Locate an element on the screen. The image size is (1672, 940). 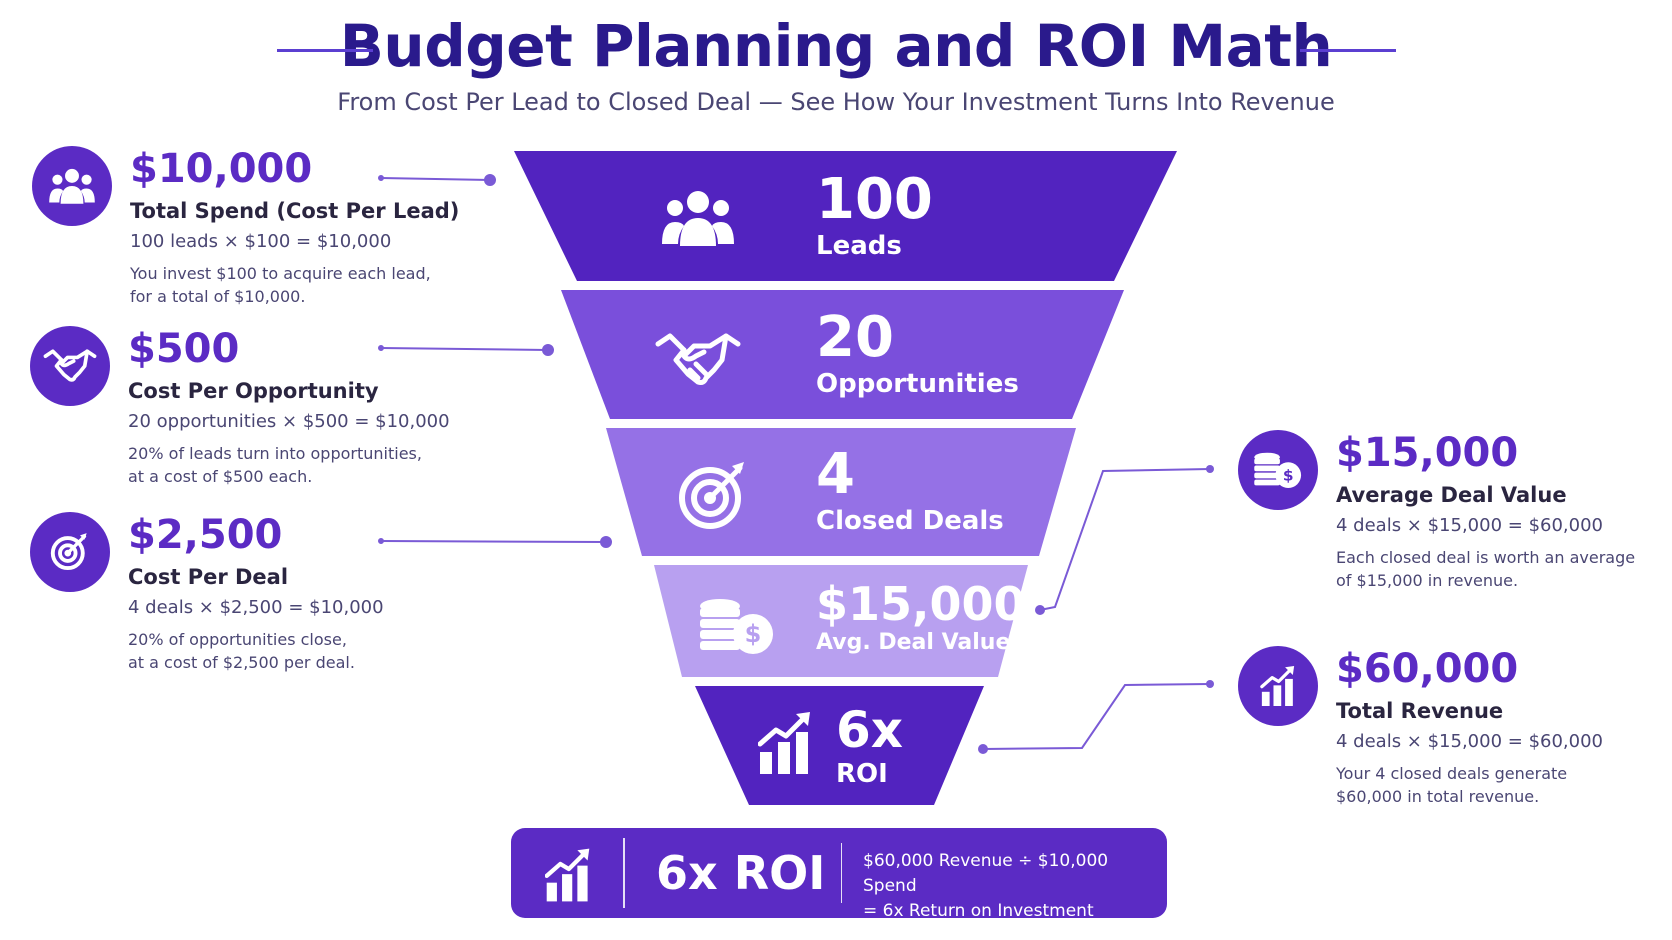
funnel-stage-roi-shape is located at coordinates (839, 745).